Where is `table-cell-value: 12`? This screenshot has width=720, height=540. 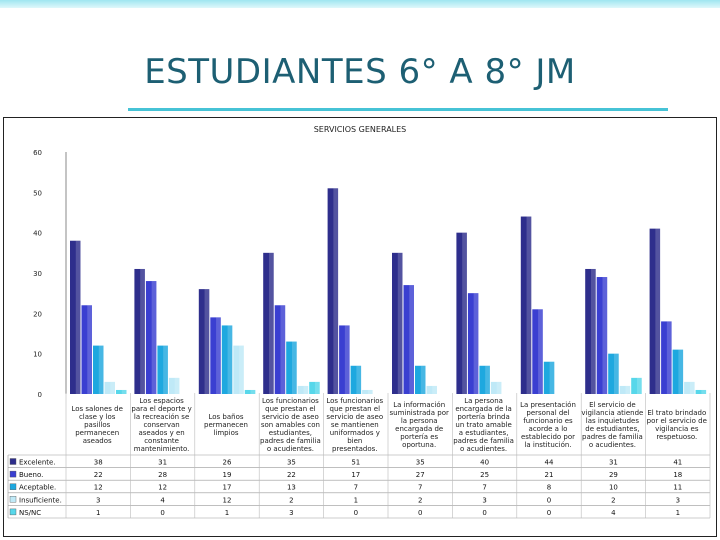
table-cell-value: 12 is located at coordinates (227, 500).